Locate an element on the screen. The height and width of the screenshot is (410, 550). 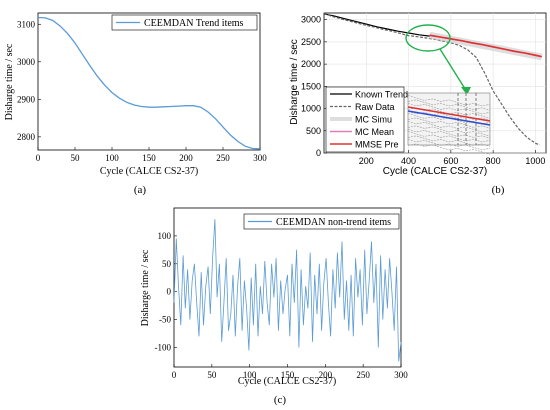
chart-a-ytick-label: 3100 is located at coordinates (26, 24).